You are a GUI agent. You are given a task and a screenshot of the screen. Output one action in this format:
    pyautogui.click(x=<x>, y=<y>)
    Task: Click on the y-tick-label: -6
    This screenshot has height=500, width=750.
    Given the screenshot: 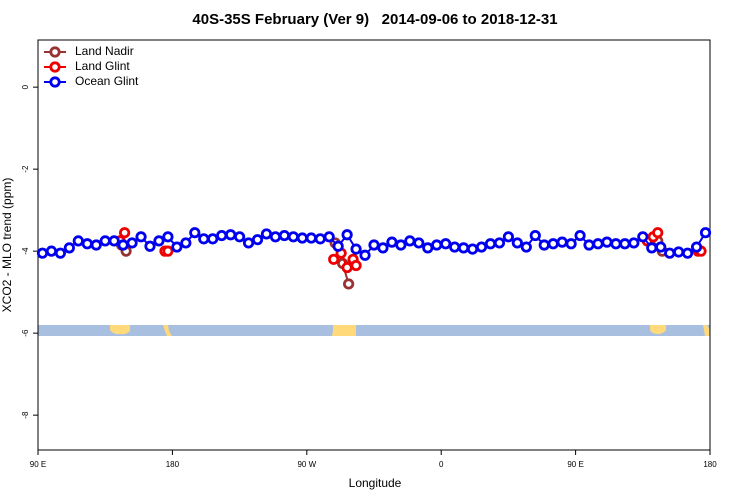 What is the action you would take?
    pyautogui.click(x=25, y=333)
    